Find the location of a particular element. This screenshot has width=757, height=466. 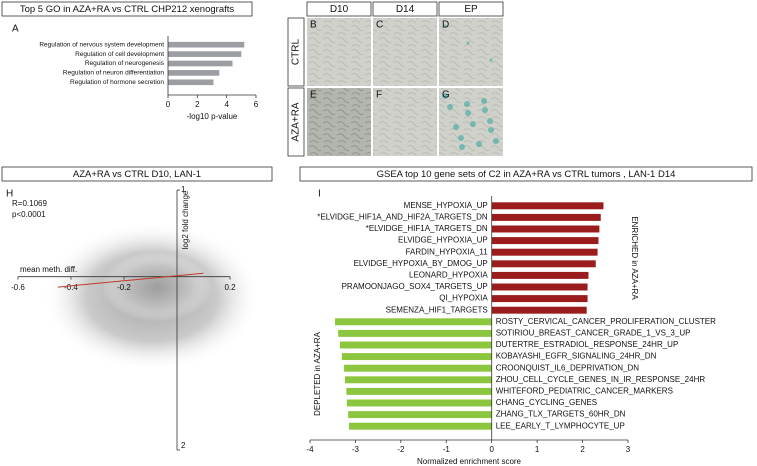

y-axis-label: log2 fold change is located at coordinates (185, 219).